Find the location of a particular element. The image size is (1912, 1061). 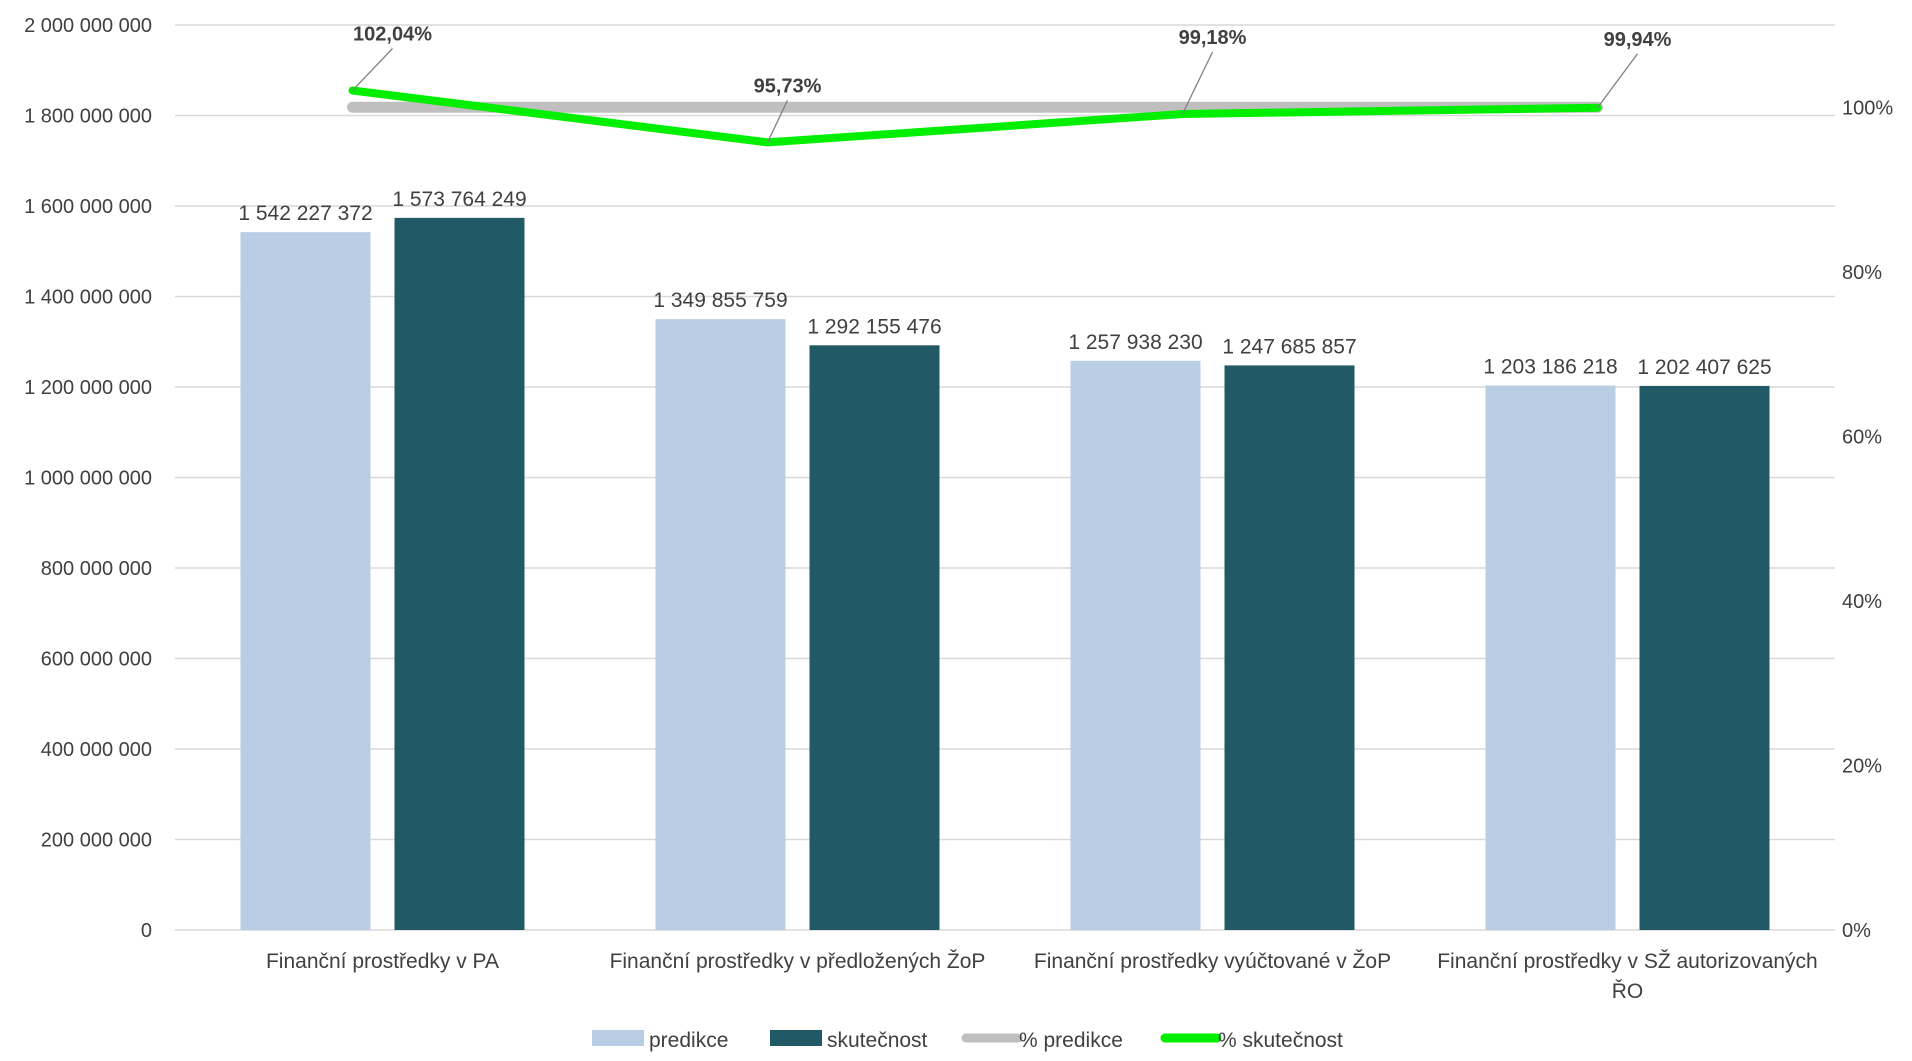

percent-data-label: 99,94% is located at coordinates (1638, 40).